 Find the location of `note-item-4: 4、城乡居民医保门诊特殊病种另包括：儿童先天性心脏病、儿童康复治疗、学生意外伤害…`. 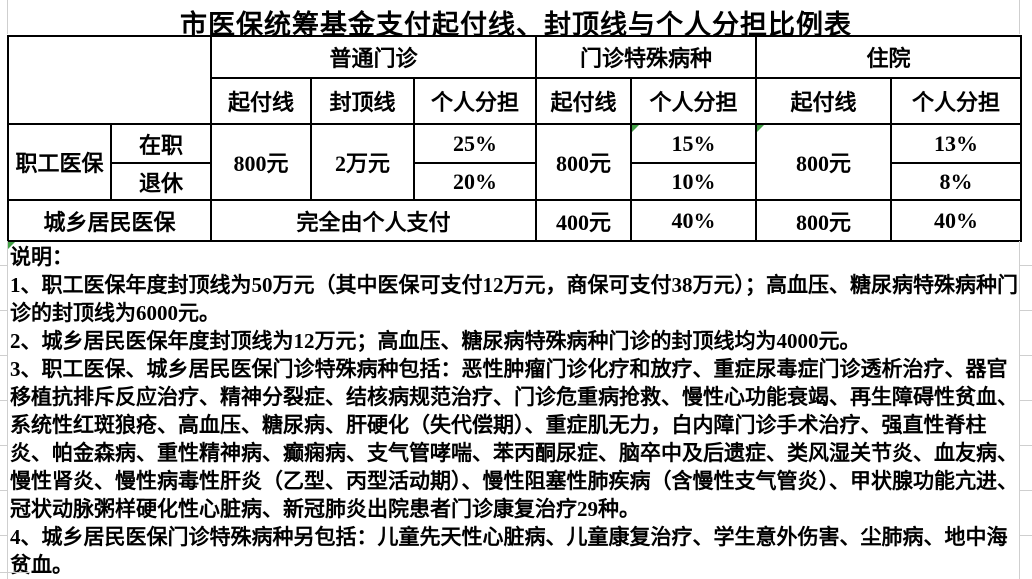

note-item-4: 4、城乡居民医保门诊特殊病种另包括：儿童先天性心脏病、儿童康复治疗、学生意外伤害… is located at coordinates (509, 551).